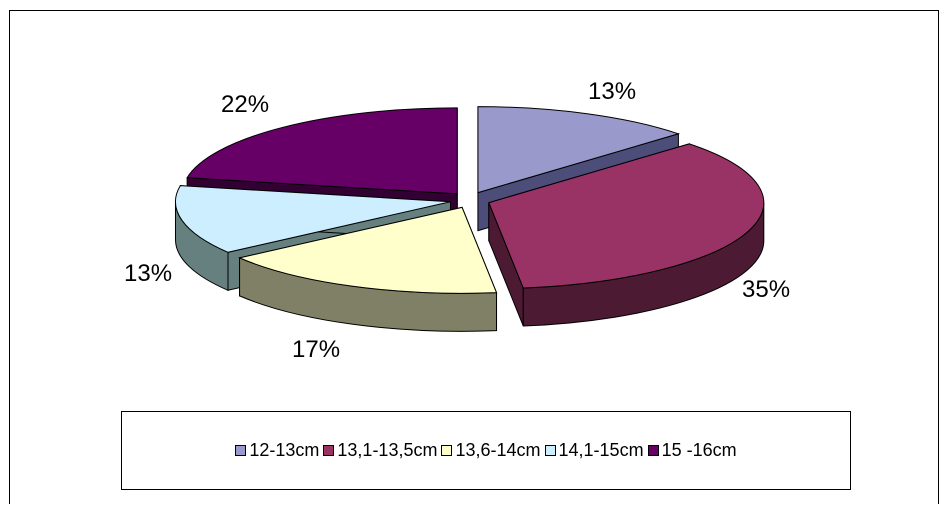 The height and width of the screenshot is (506, 950). Describe the element at coordinates (447, 450) in the screenshot. I see `legend-swatch-13-6-14cm` at that location.